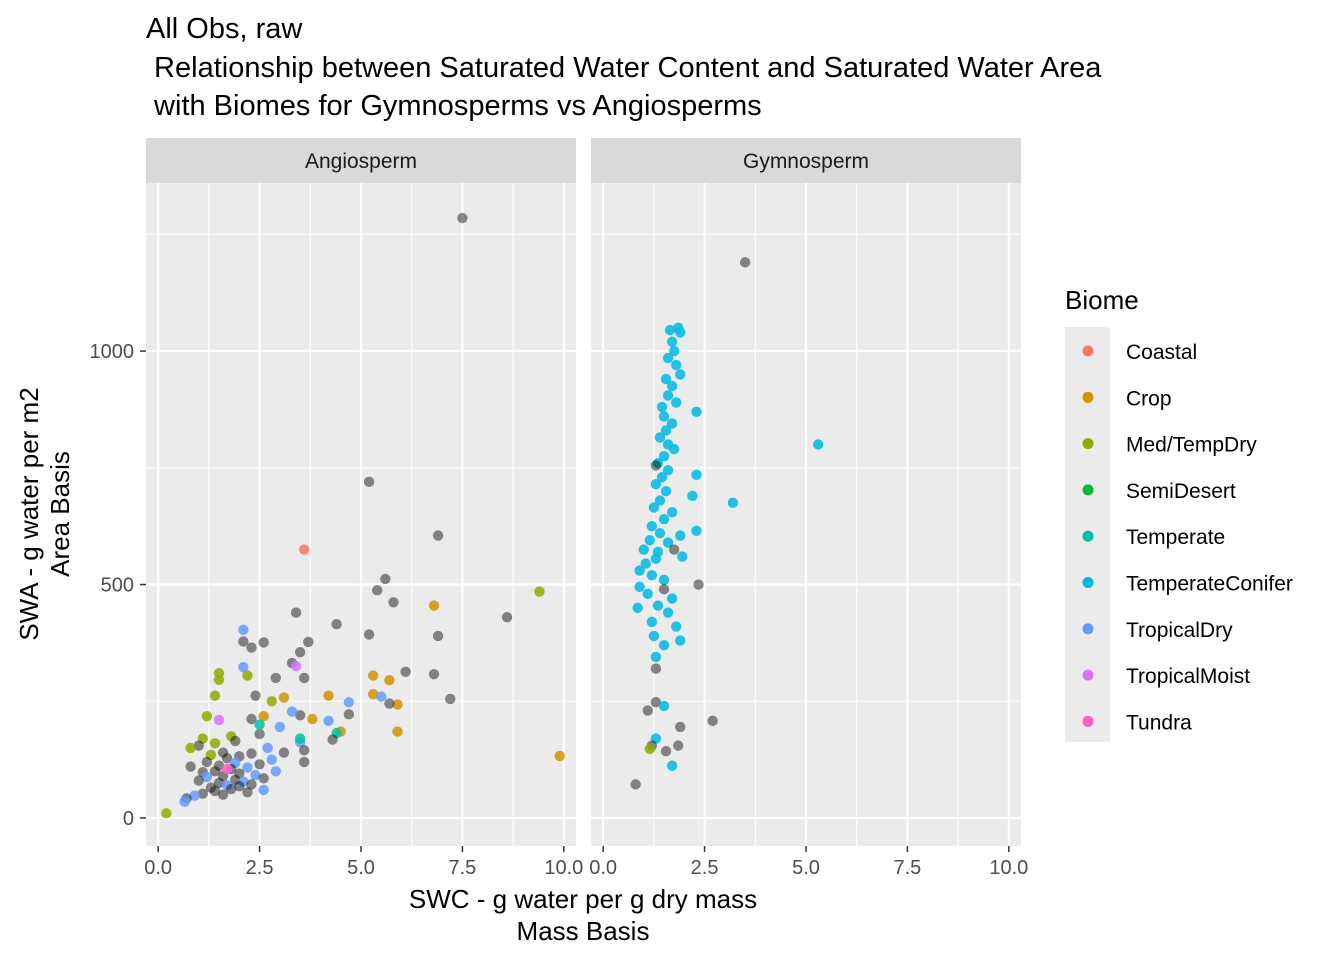 Image resolution: width=1344 pixels, height=960 pixels. I want to click on legend-entry-label: Temperate, so click(1175, 537).